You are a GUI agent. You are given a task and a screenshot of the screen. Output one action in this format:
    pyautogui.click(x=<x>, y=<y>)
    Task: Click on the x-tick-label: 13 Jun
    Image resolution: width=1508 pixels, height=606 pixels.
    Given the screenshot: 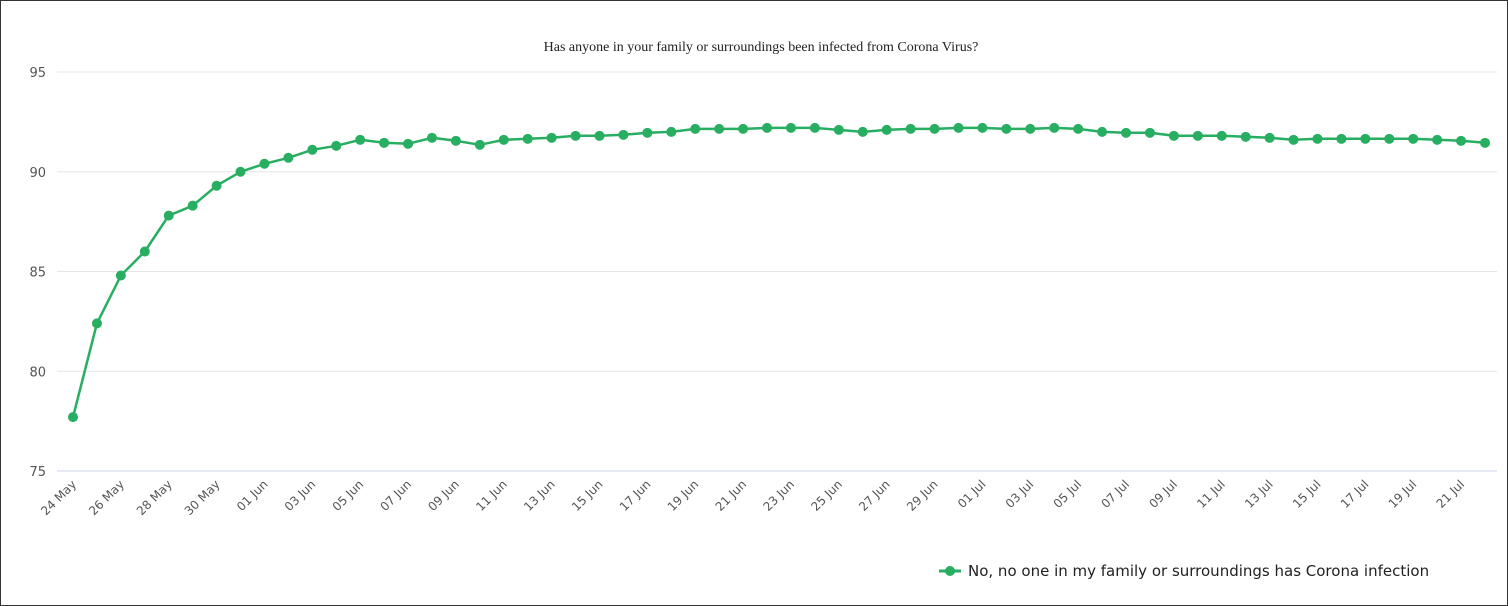 What is the action you would take?
    pyautogui.click(x=539, y=495)
    